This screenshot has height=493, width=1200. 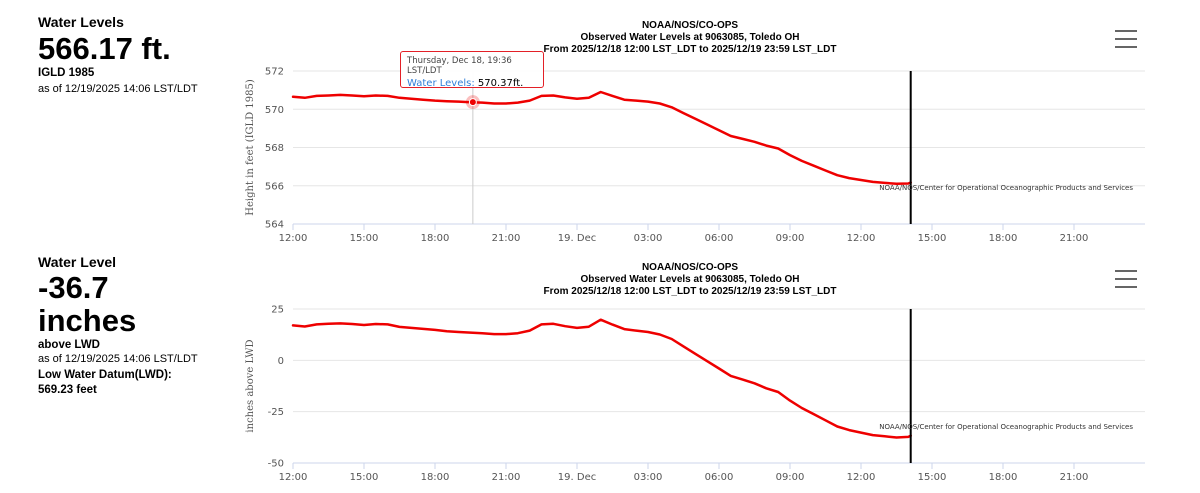 I want to click on tooltip-value-row: Water Levels: 570.37ft., so click(x=472, y=83).